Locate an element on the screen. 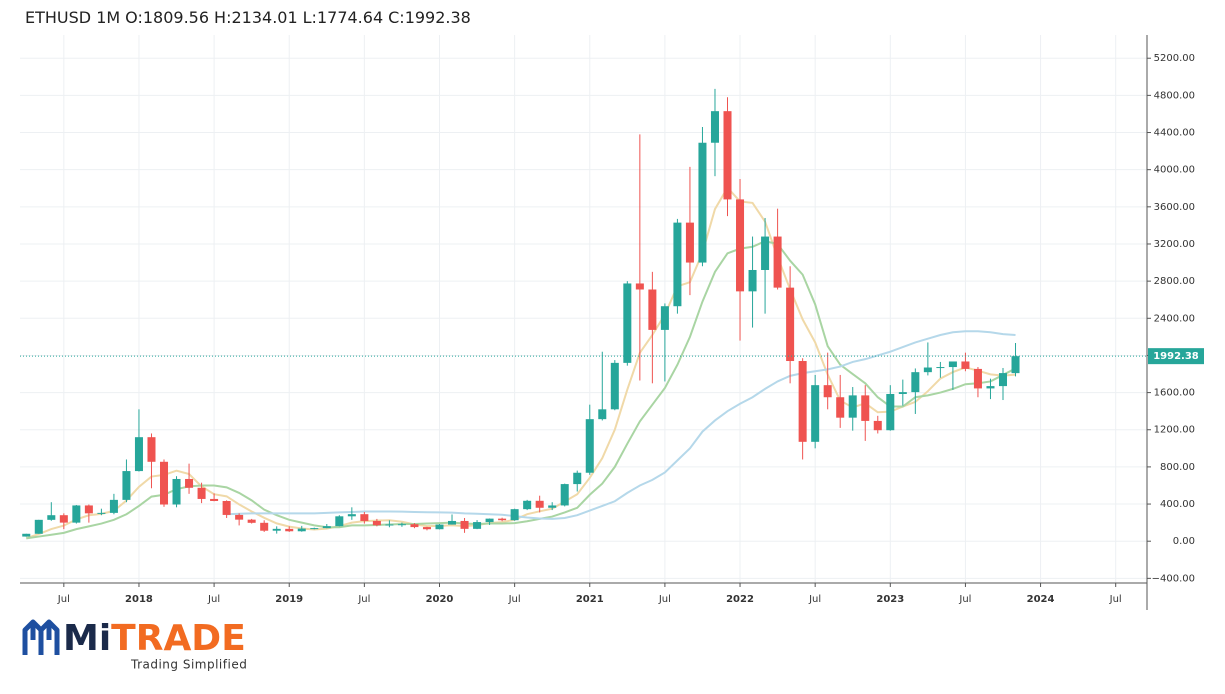  logo: MiTRADE Trading Simplified is located at coordinates (134, 645).